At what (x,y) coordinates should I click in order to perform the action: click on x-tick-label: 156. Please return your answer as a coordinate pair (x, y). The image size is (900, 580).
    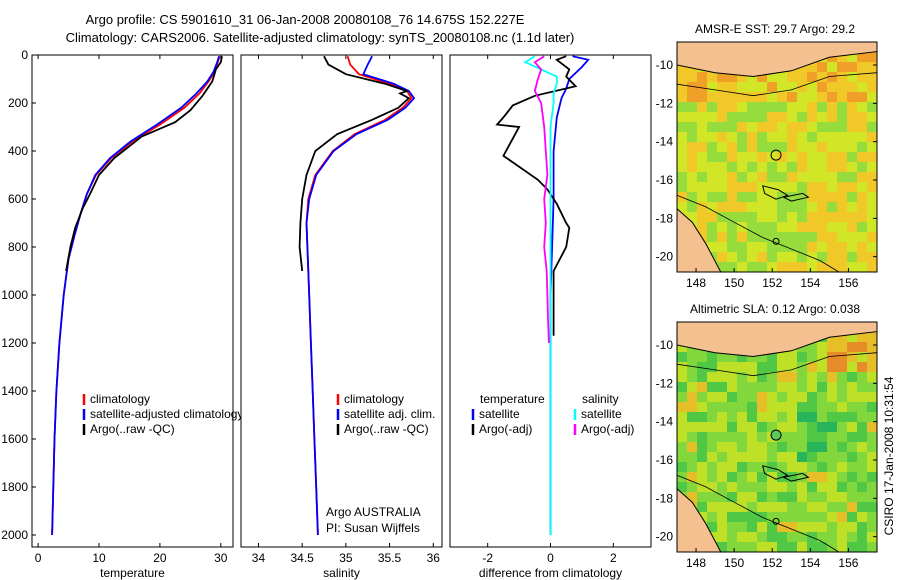
    Looking at the image, I should click on (848, 283).